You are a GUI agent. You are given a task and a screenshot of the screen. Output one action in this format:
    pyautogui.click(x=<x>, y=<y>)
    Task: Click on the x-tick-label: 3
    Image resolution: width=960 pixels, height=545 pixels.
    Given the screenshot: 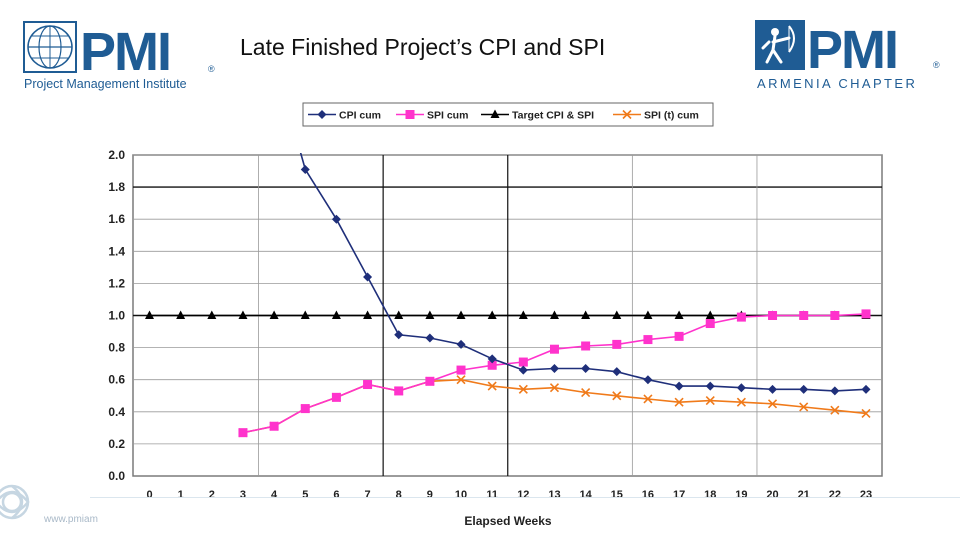 What is the action you would take?
    pyautogui.click(x=243, y=495)
    